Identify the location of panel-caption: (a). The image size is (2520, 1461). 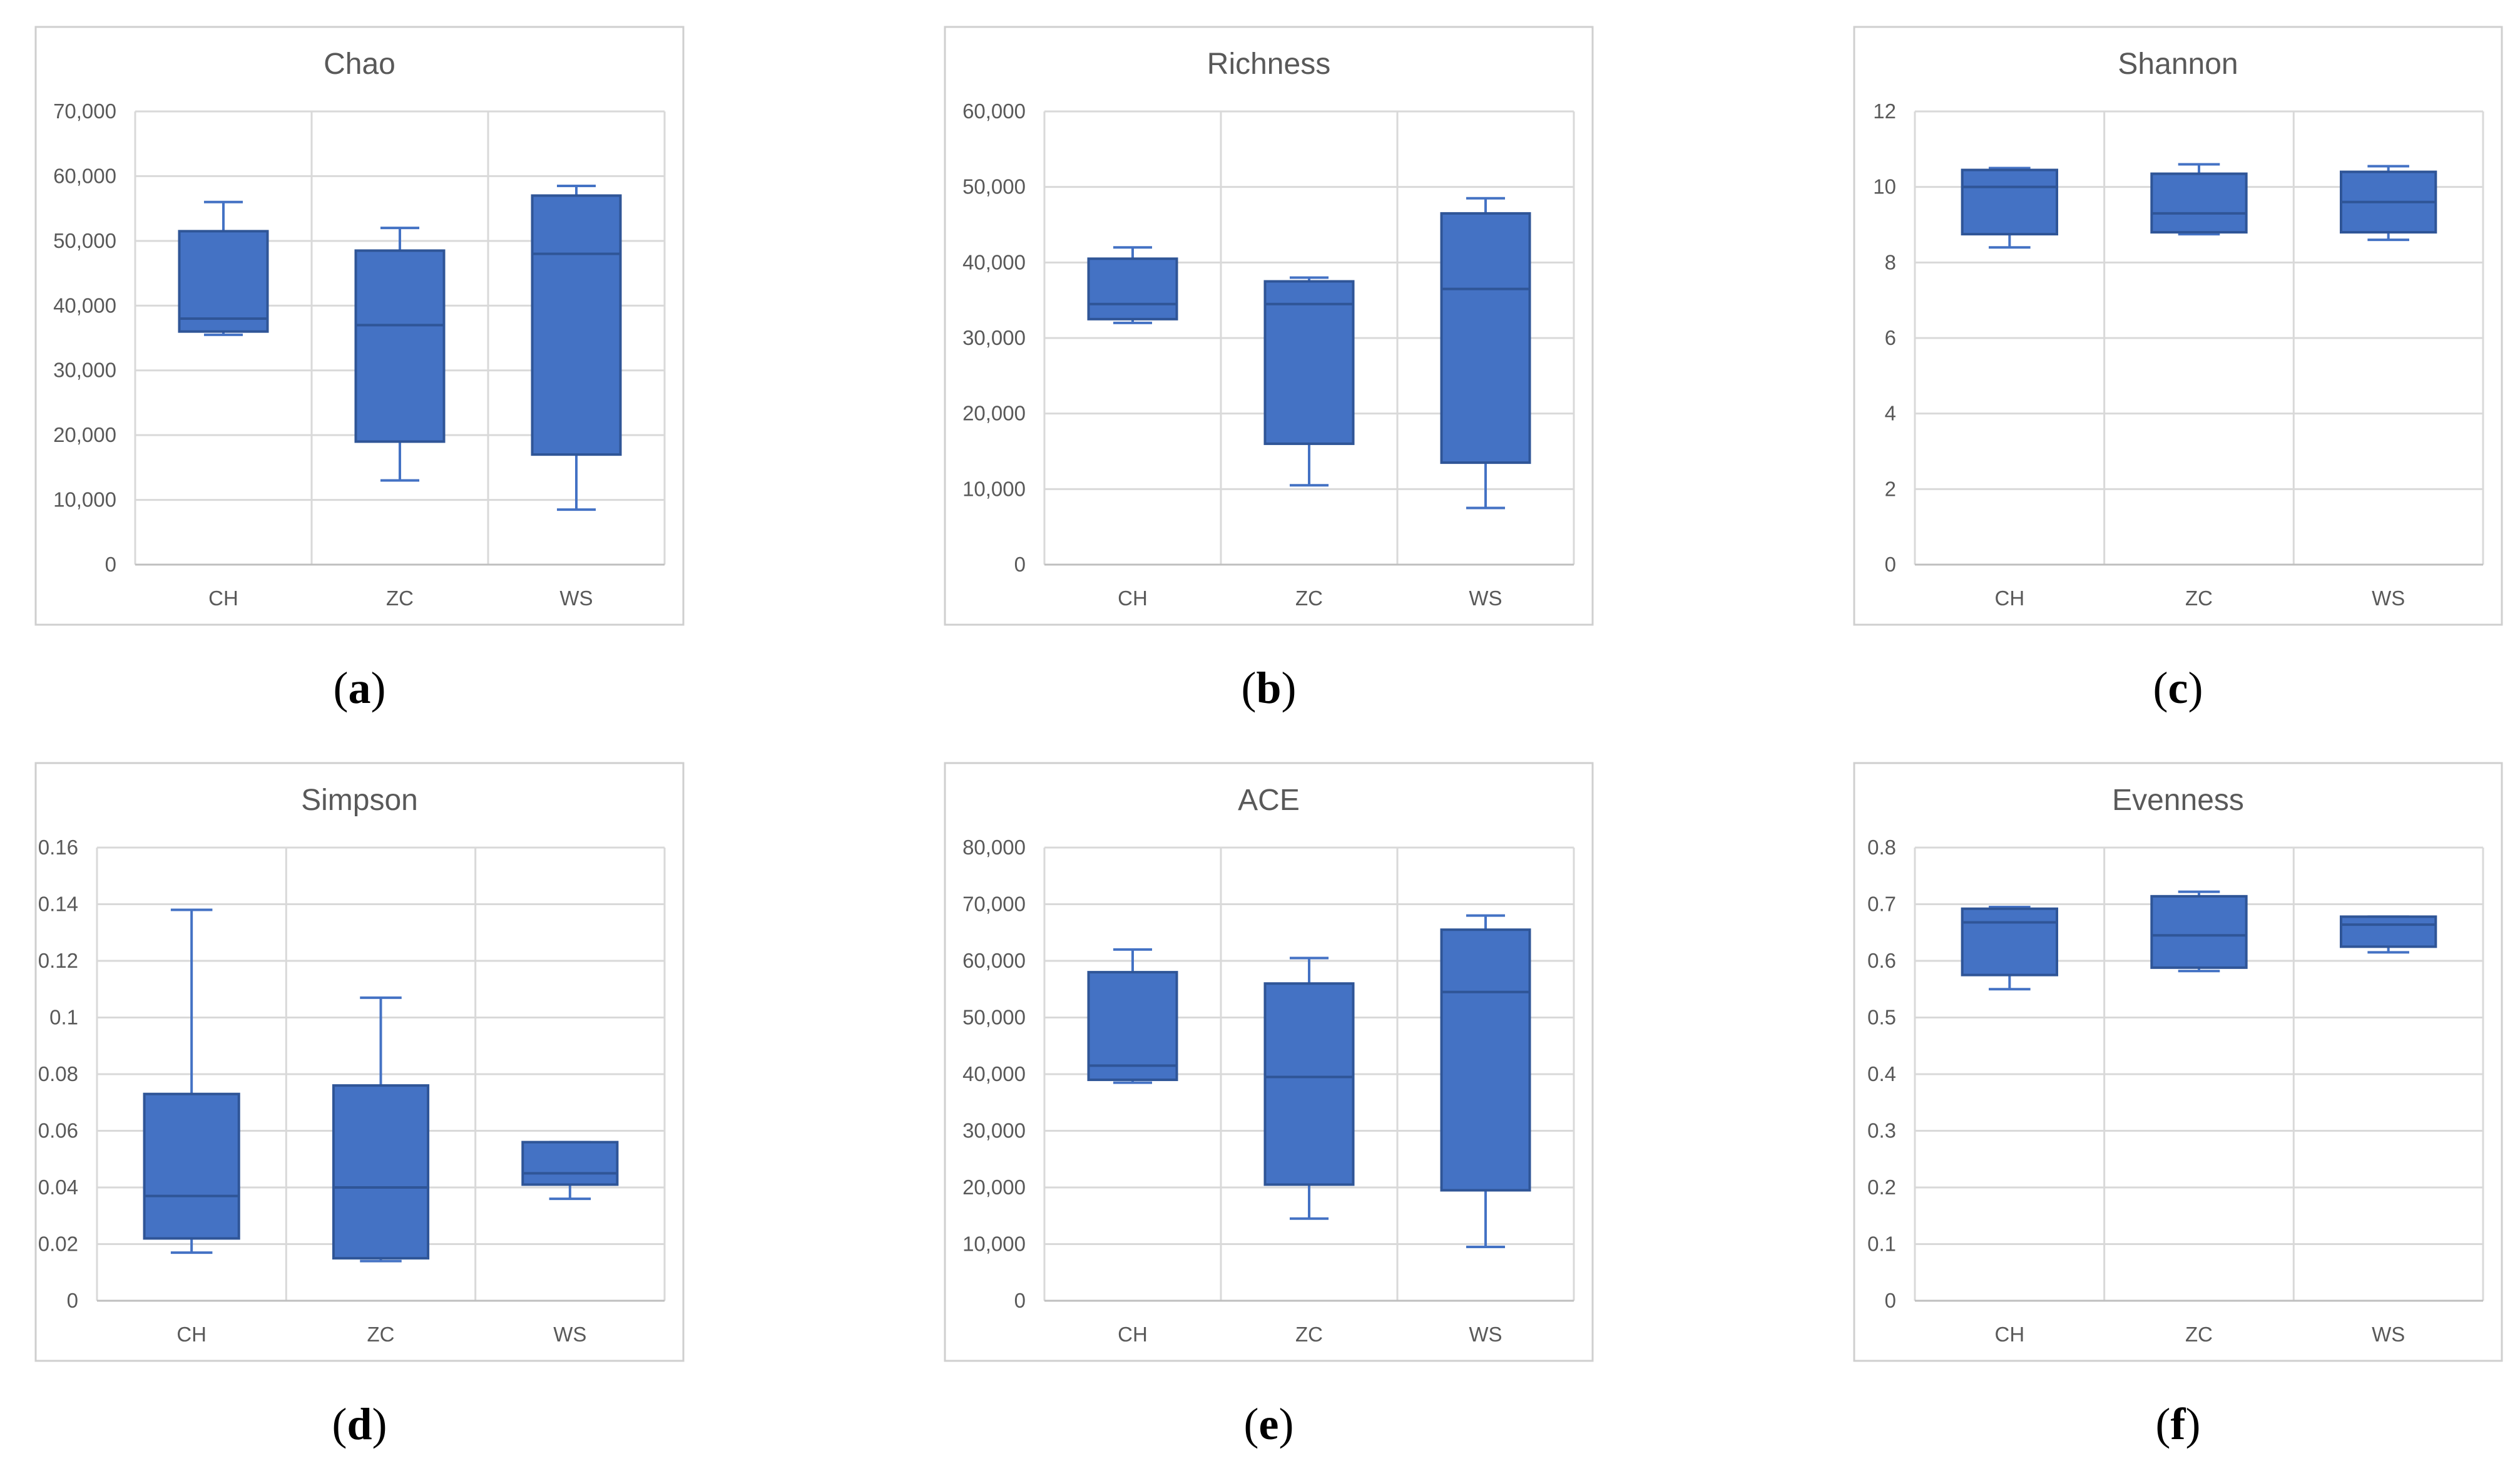
(360, 688).